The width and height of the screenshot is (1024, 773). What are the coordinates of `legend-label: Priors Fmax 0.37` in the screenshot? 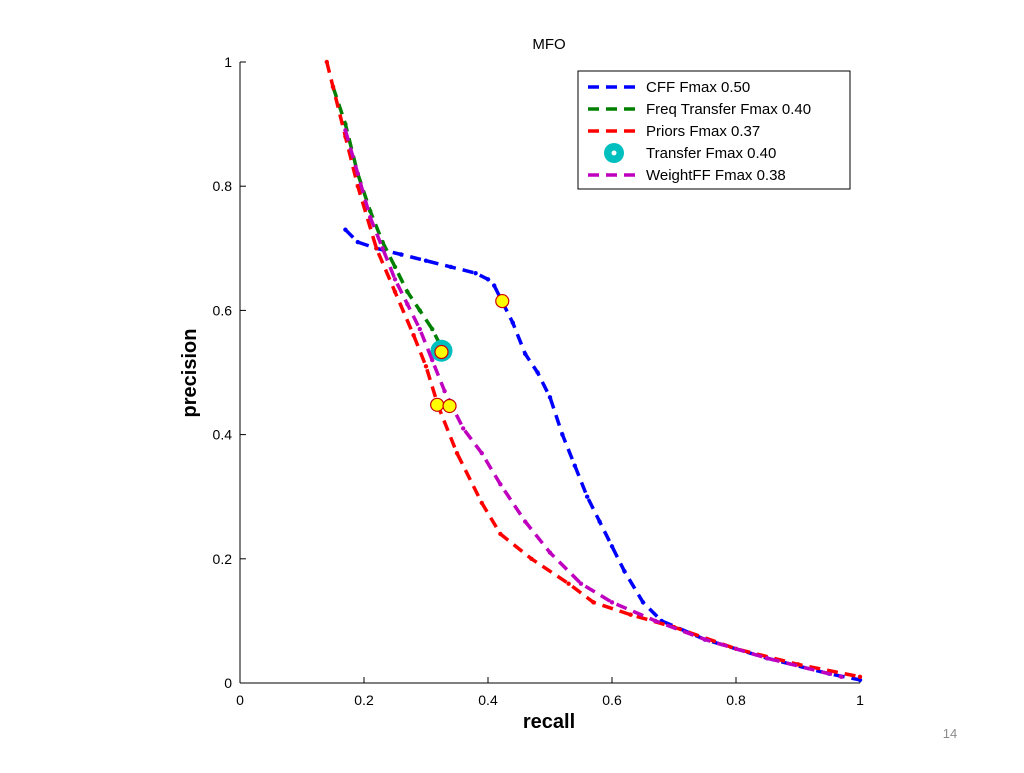 It's located at (703, 131).